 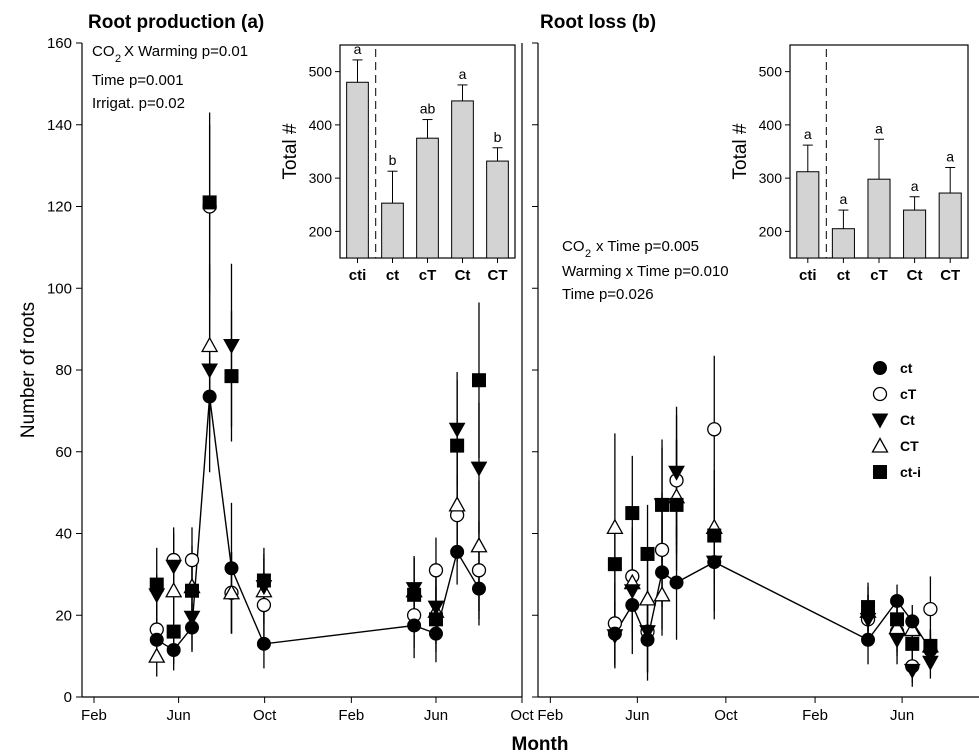 What do you see at coordinates (880, 368) in the screenshot?
I see `legend-marker-ct` at bounding box center [880, 368].